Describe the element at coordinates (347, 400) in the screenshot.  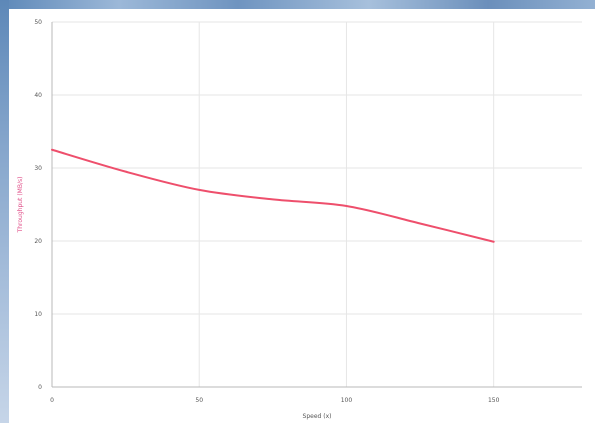
I see `x-tick-label: 100` at that location.